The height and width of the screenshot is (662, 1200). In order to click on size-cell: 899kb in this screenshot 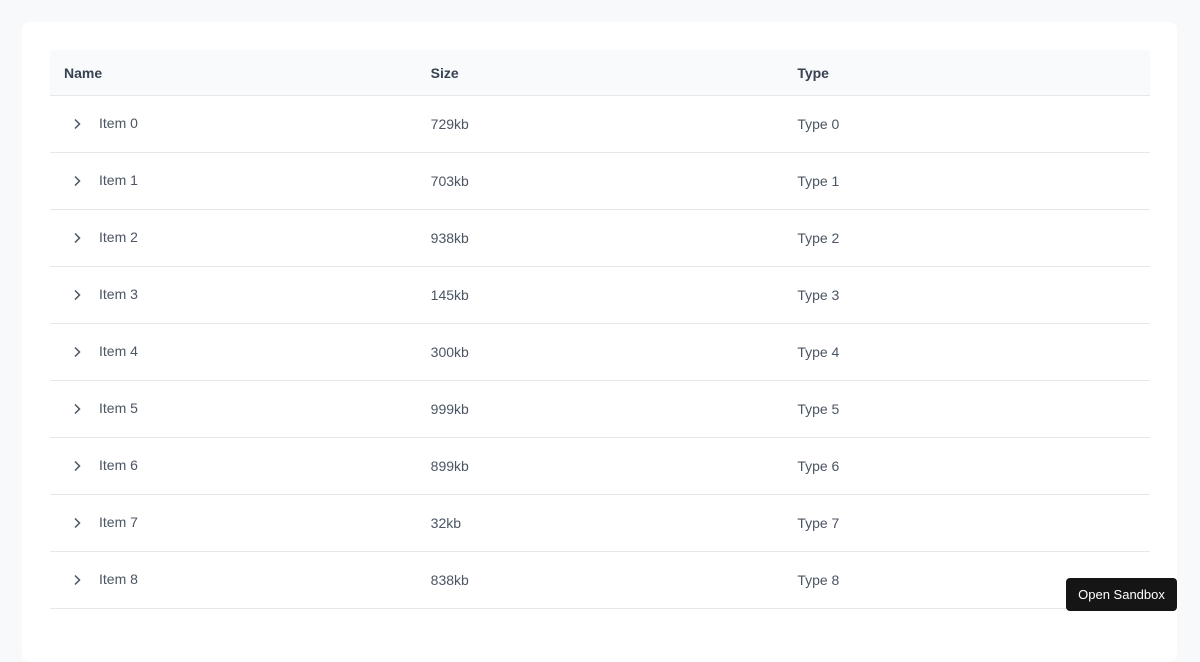, I will do `click(600, 466)`.